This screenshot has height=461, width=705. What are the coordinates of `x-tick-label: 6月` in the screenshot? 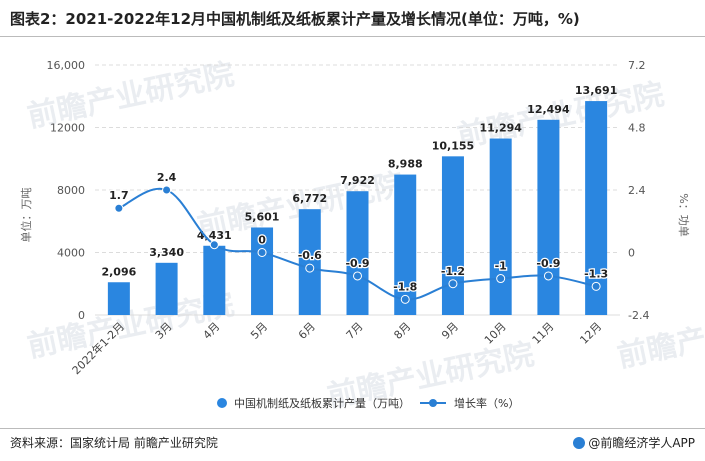 It's located at (307, 331).